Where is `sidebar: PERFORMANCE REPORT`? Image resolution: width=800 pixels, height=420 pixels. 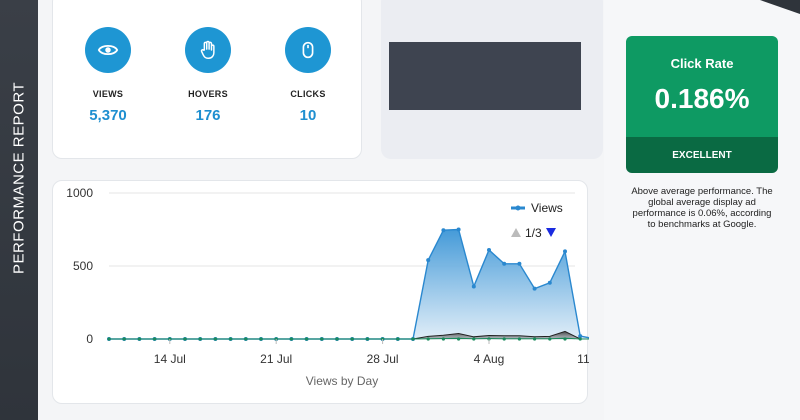 sidebar: PERFORMANCE REPORT is located at coordinates (19, 210).